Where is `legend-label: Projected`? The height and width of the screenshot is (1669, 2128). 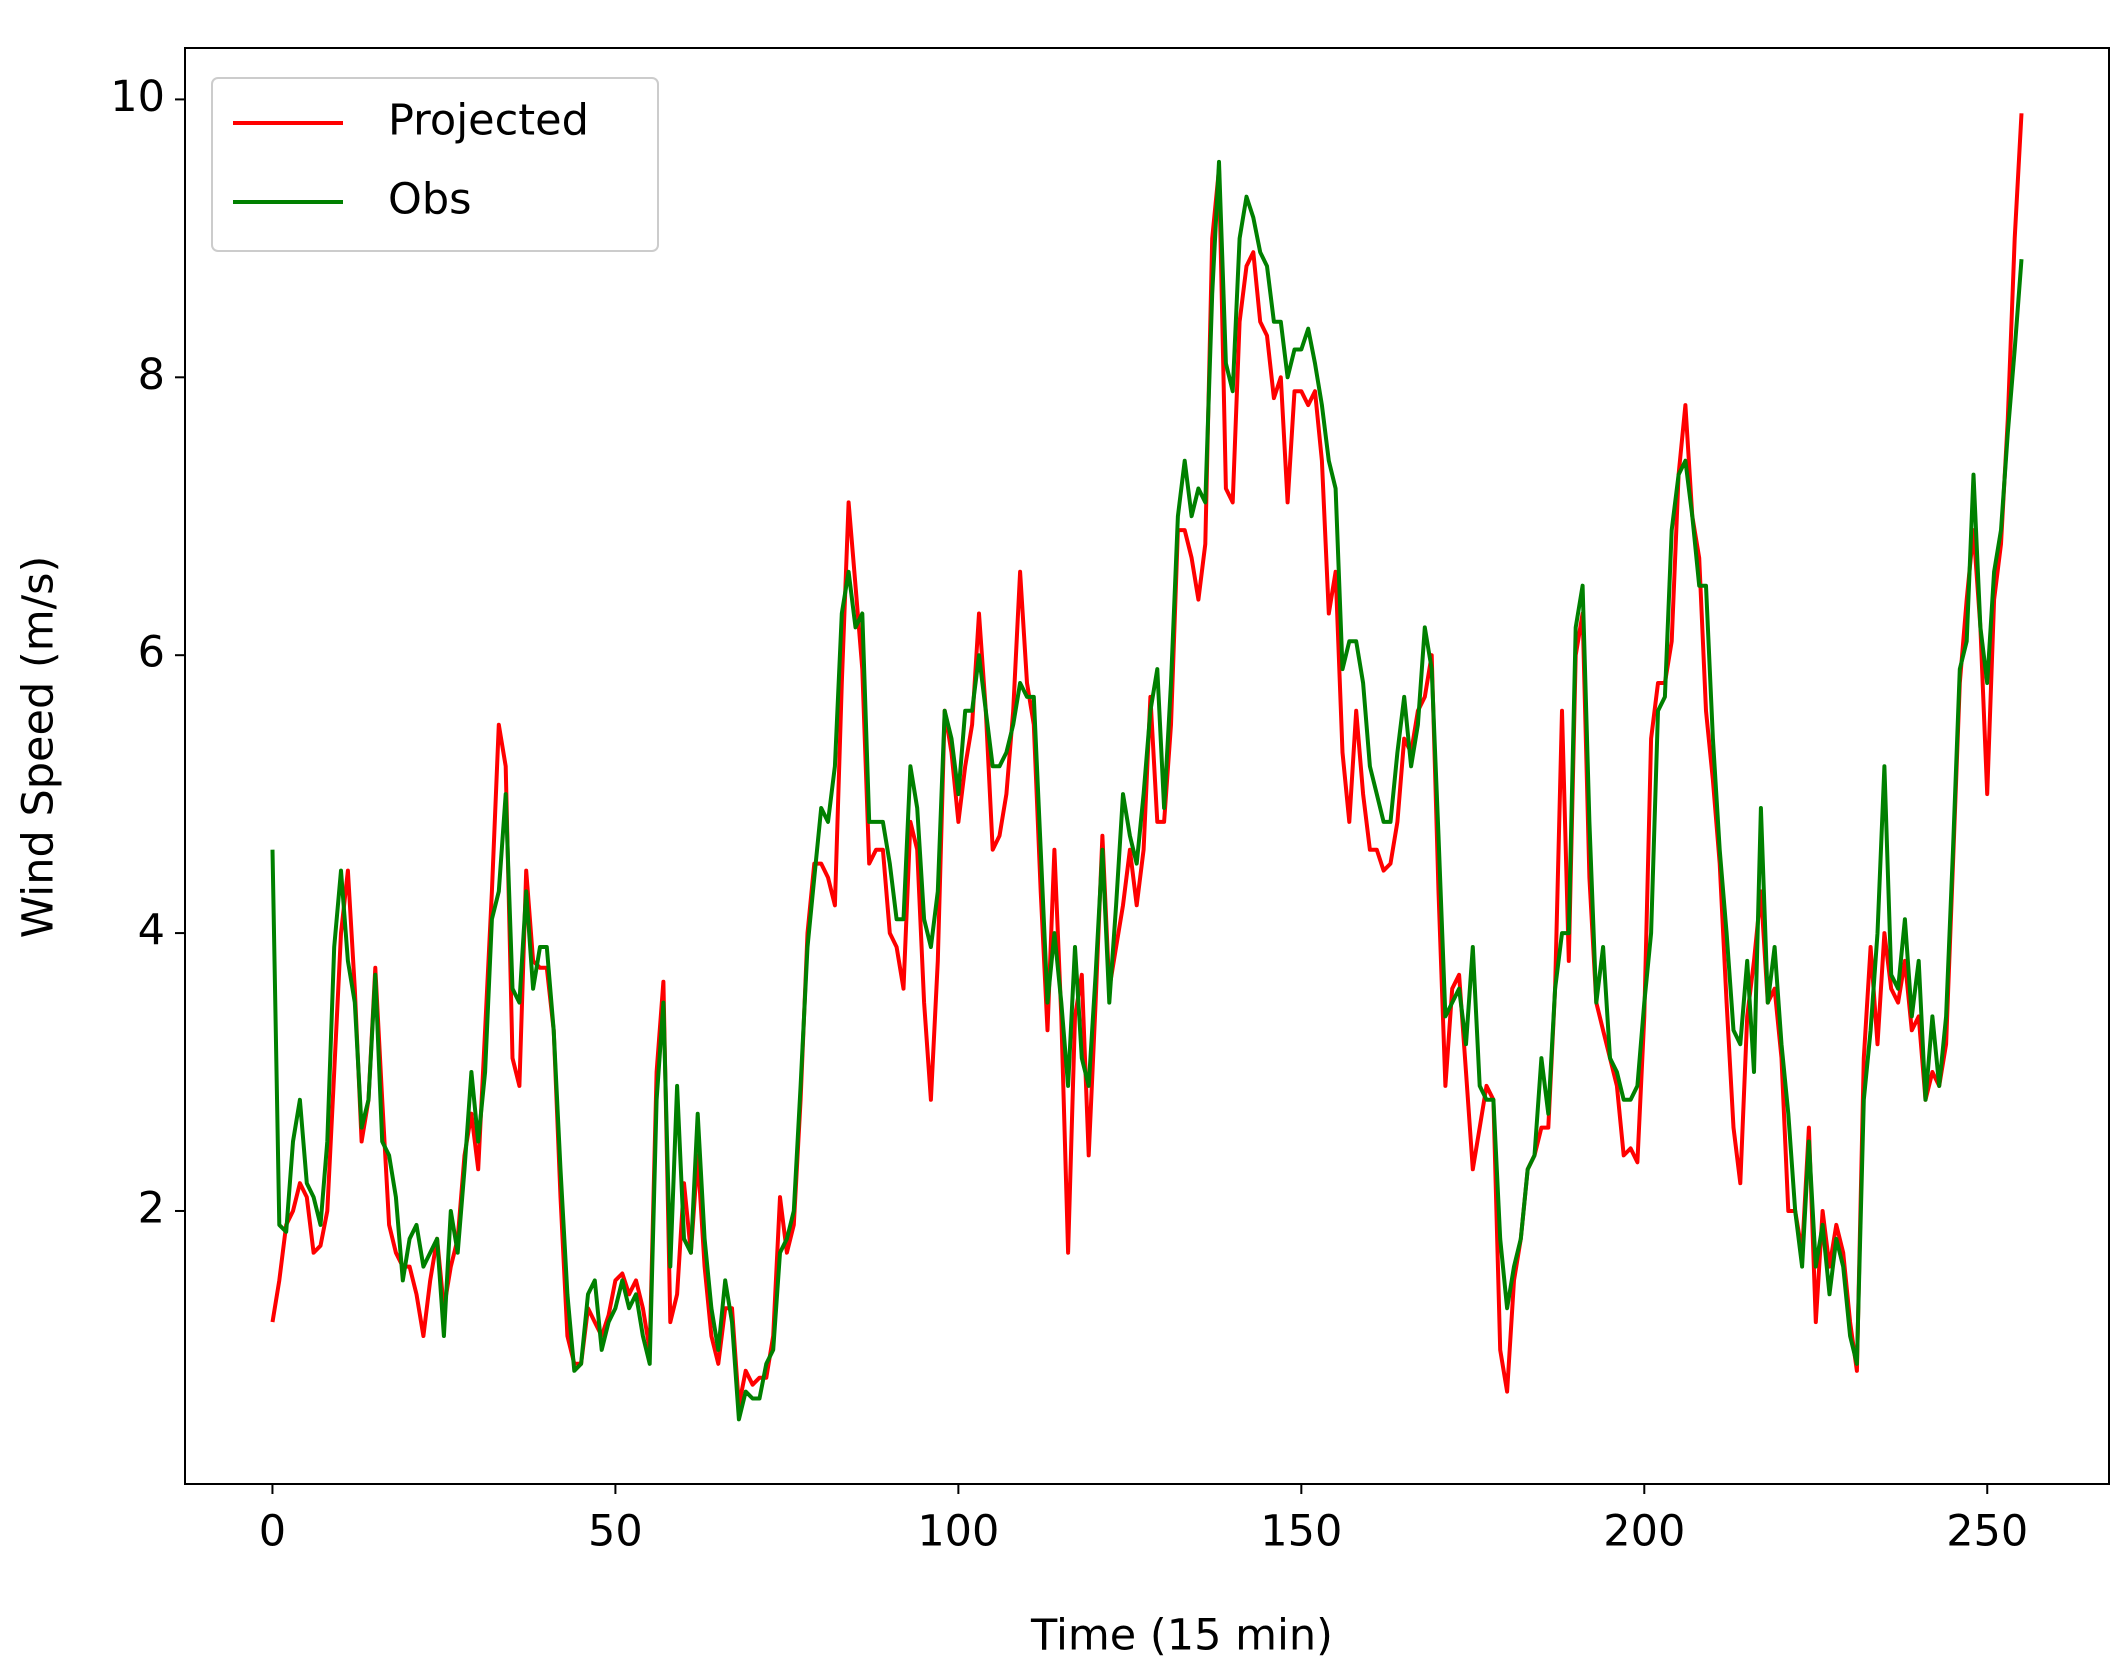 legend-label: Projected is located at coordinates (488, 121).